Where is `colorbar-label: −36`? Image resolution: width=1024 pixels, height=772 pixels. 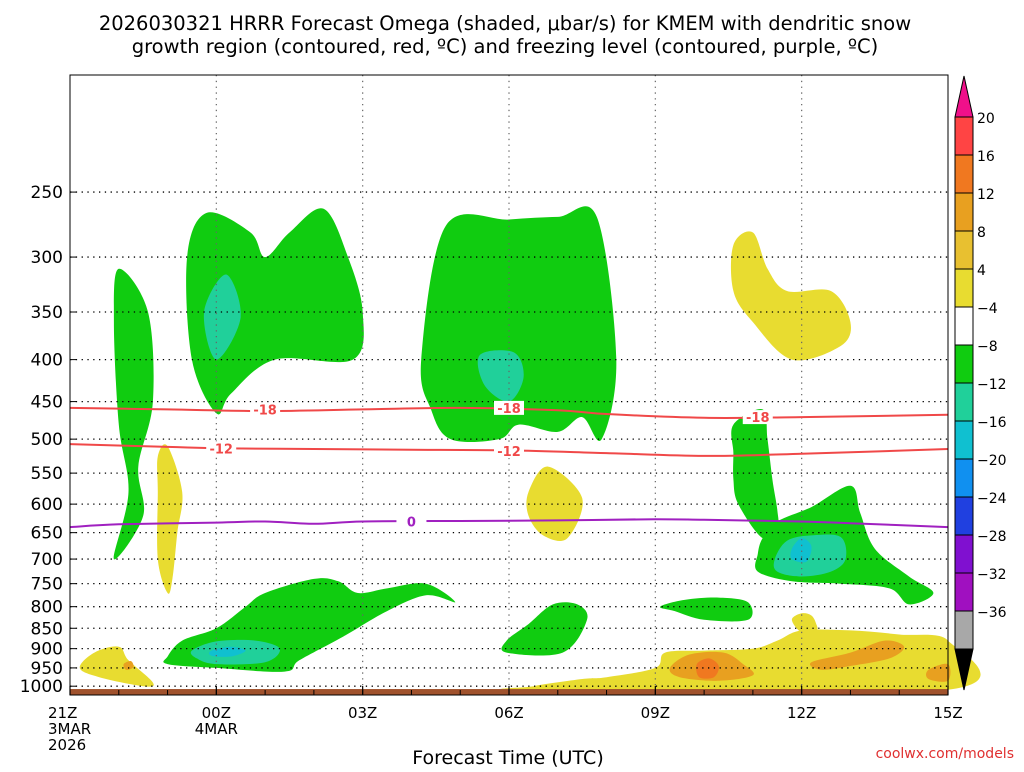 colorbar-label: −36 is located at coordinates (992, 613).